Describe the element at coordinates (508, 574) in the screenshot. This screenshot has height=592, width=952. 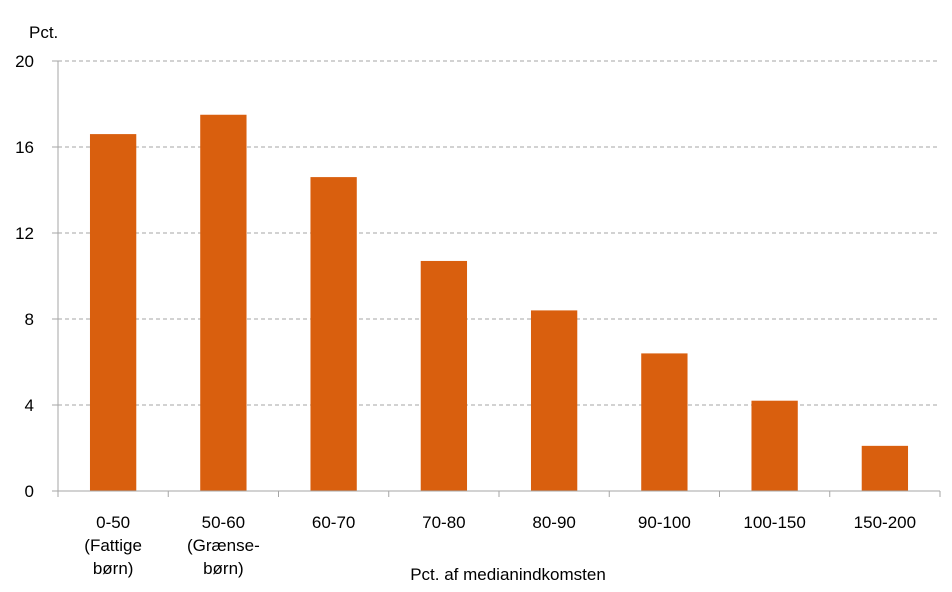
I see `x-axis-title: Pct. af medianindkomsten` at that location.